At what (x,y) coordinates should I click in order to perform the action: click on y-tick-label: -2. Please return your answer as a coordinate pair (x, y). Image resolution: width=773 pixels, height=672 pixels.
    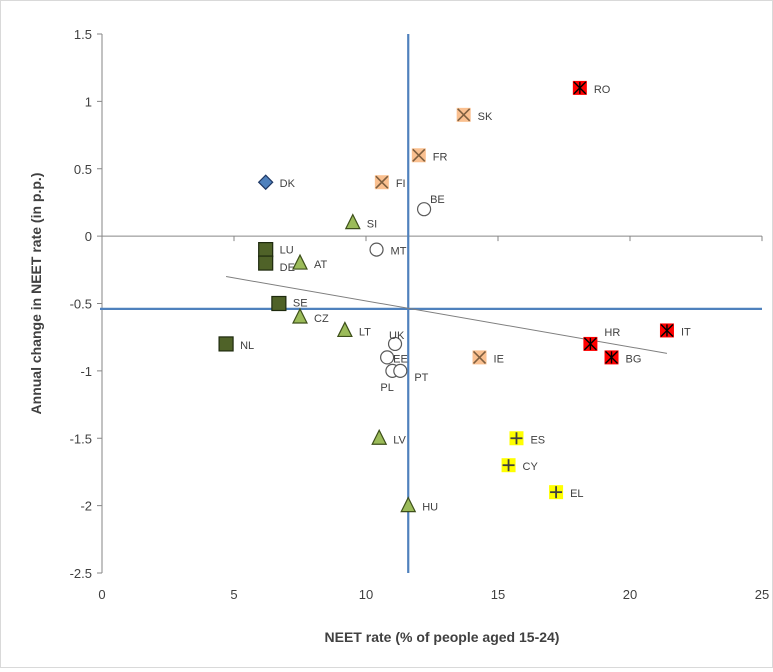
    Looking at the image, I should click on (86, 506).